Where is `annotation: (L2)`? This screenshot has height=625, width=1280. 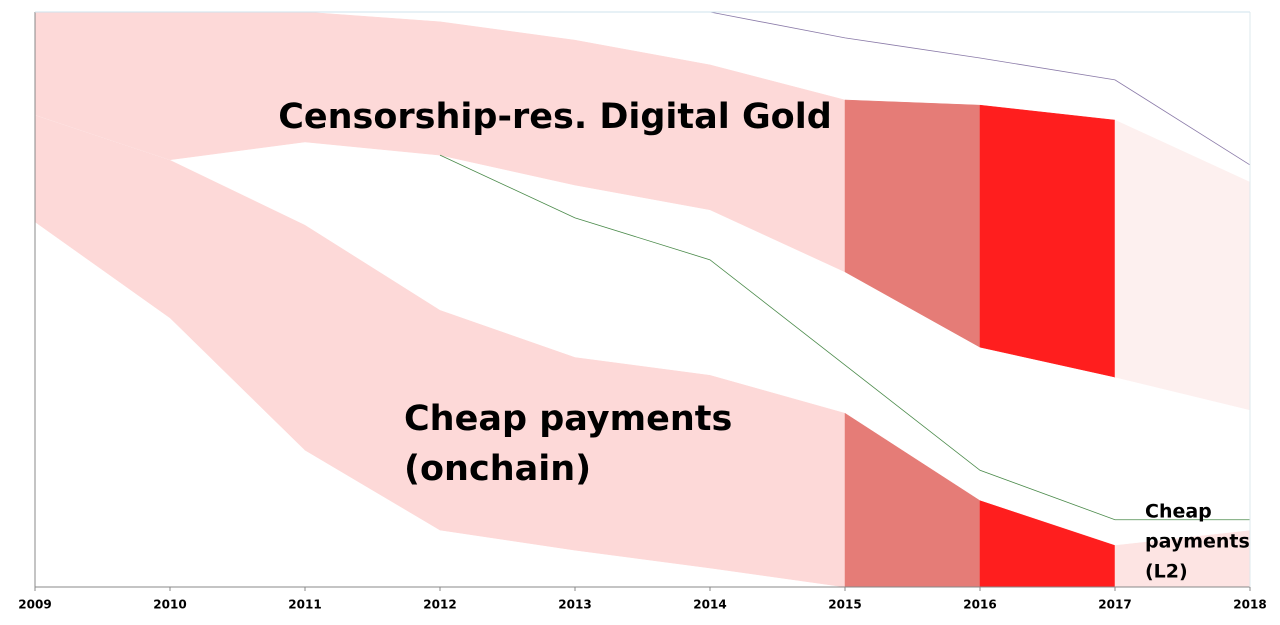
annotation: (L2) is located at coordinates (1166, 572).